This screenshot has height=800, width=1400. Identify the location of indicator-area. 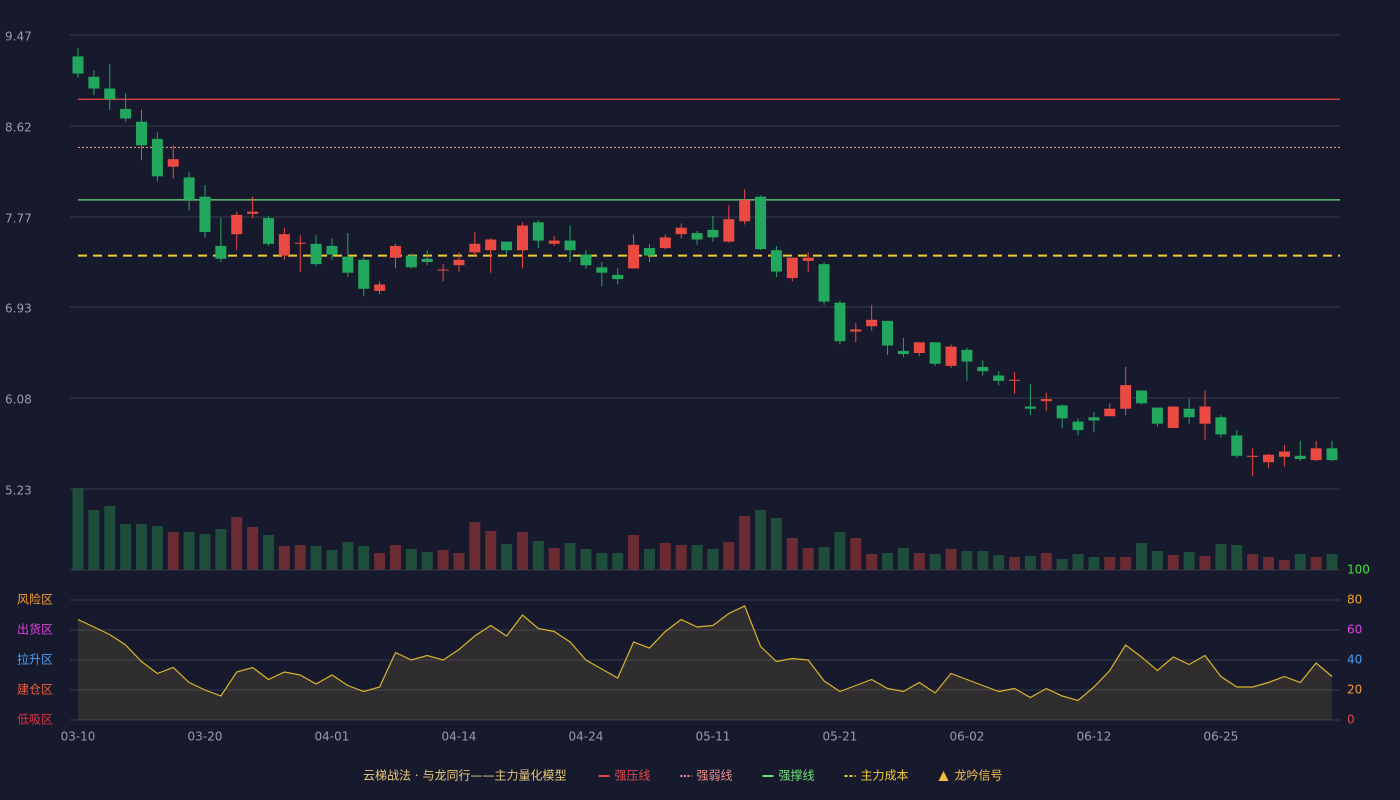
(705, 663).